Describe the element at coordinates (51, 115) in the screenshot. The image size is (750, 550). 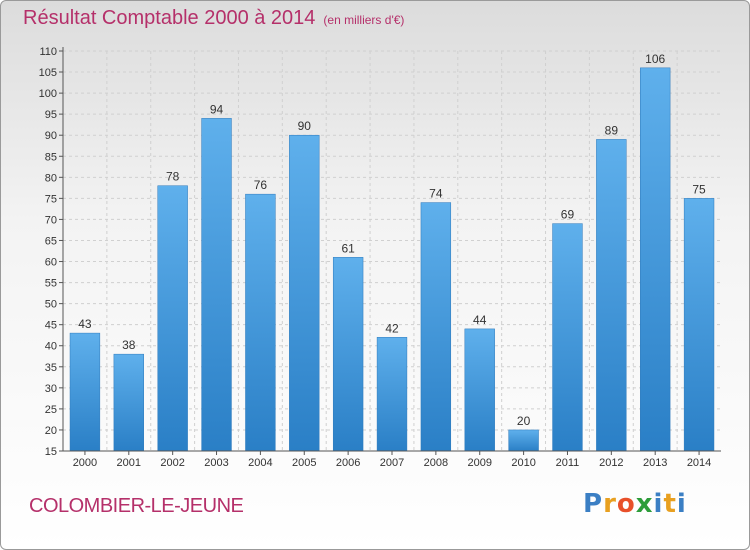
I see `y-tick-label: 95` at that location.